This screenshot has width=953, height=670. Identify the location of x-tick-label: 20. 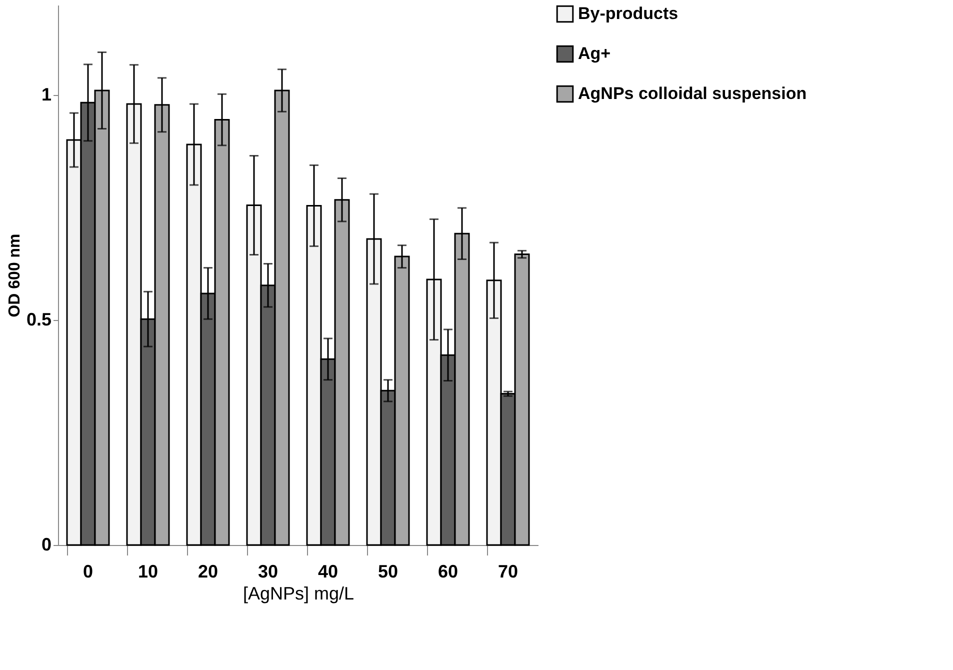
(208, 572).